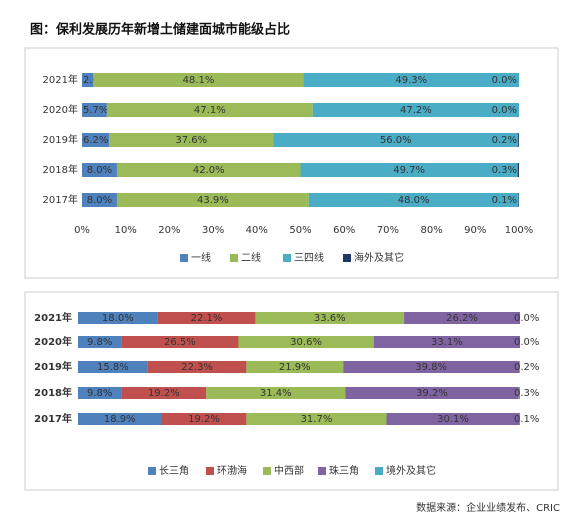 The width and height of the screenshot is (583, 529). Describe the element at coordinates (257, 230) in the screenshot. I see `x-tick-label: 40%` at that location.